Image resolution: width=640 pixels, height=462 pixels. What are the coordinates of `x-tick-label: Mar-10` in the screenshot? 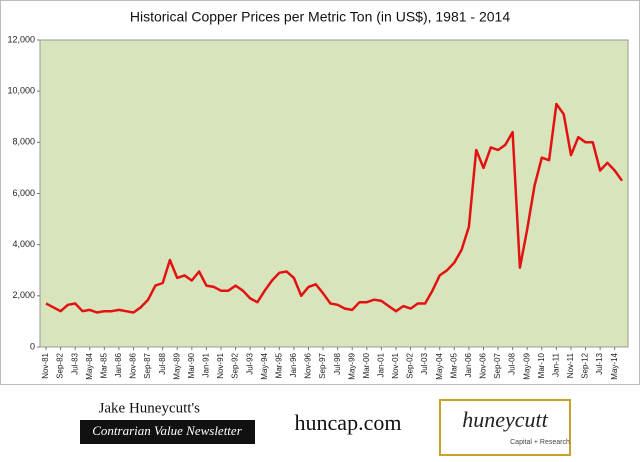 It's located at (541, 365).